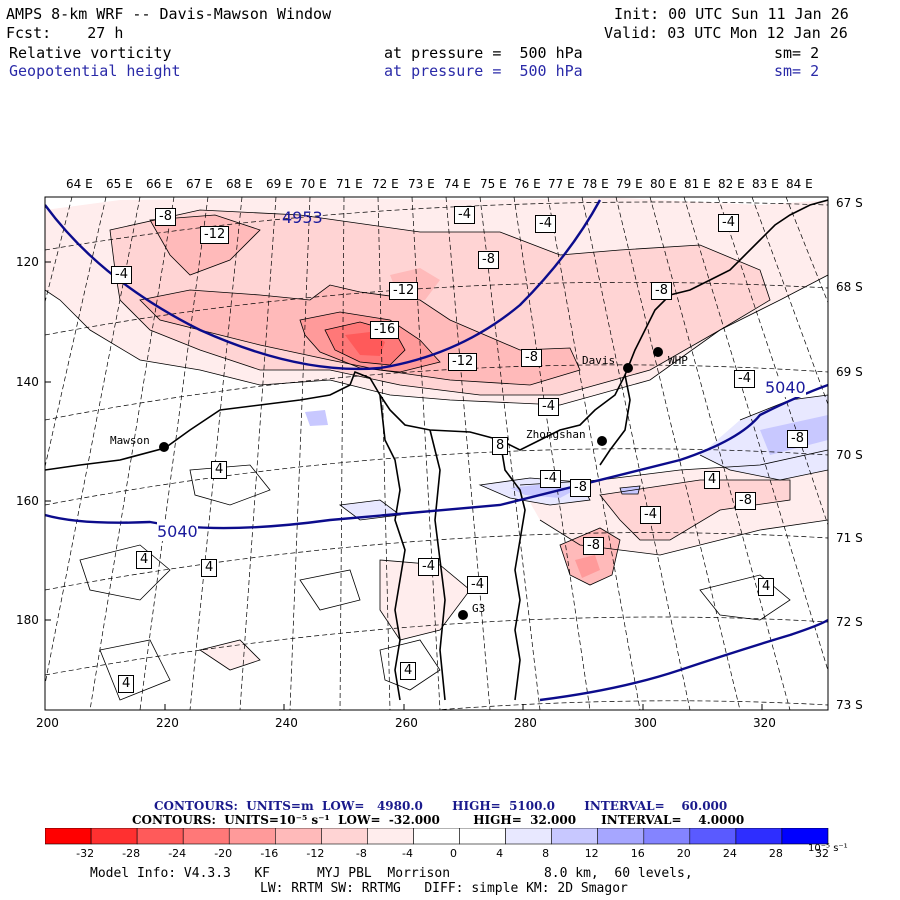 The width and height of the screenshot is (900, 900). What do you see at coordinates (602, 441) in the screenshot?
I see `station-zhongshan-dot` at bounding box center [602, 441].